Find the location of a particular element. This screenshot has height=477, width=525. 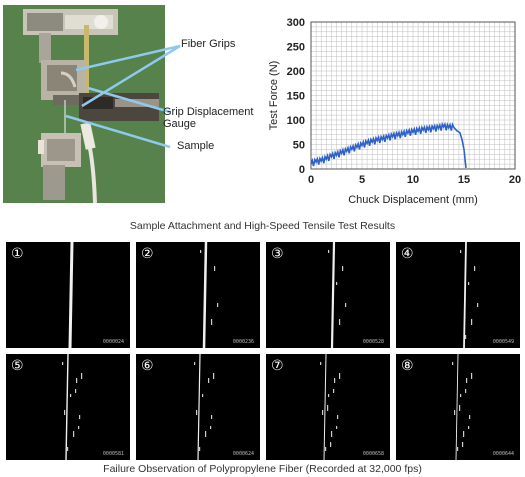

y-tick-label: 50 is located at coordinates (299, 146).